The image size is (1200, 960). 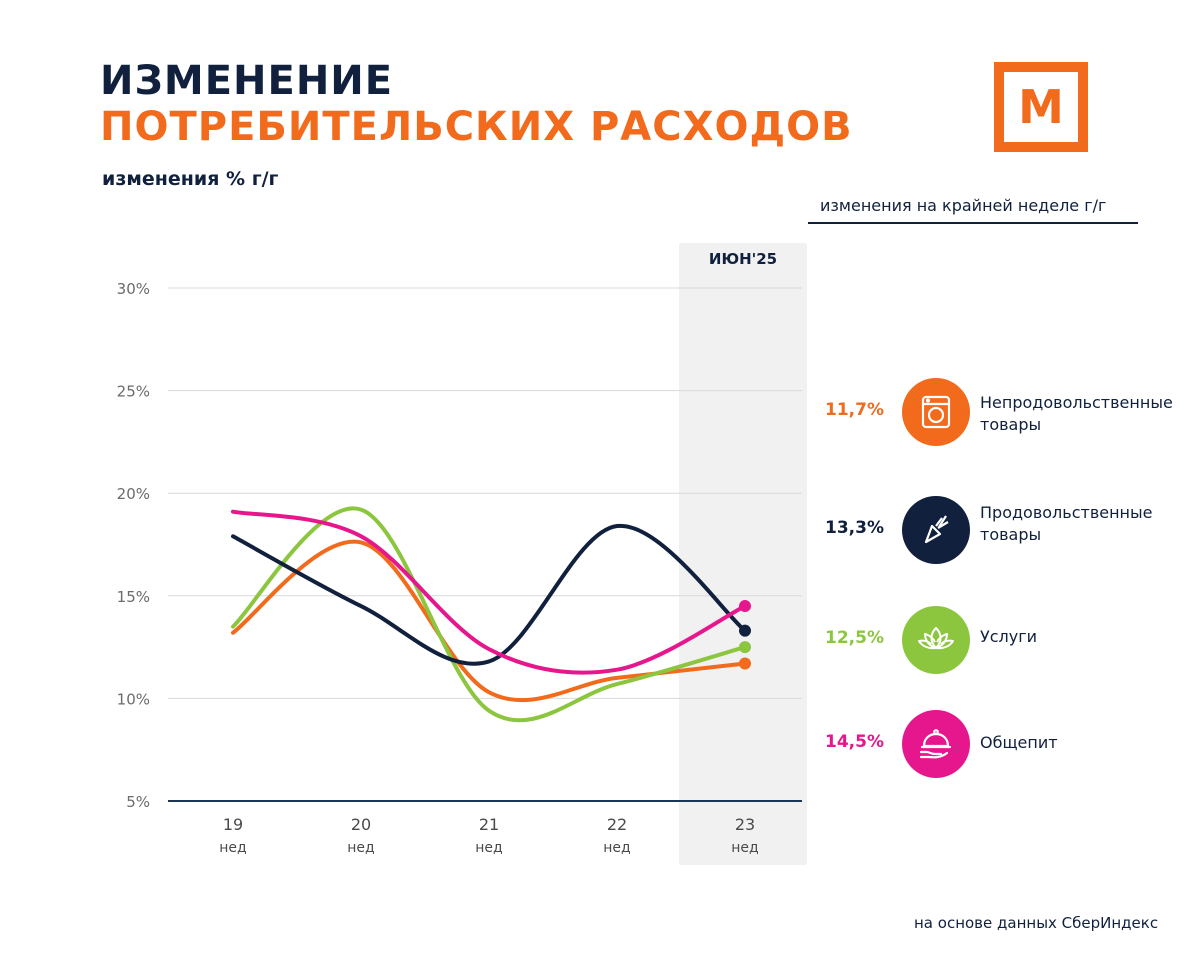 I want to click on chart-subtitle: изменения % г/г, so click(x=190, y=179).